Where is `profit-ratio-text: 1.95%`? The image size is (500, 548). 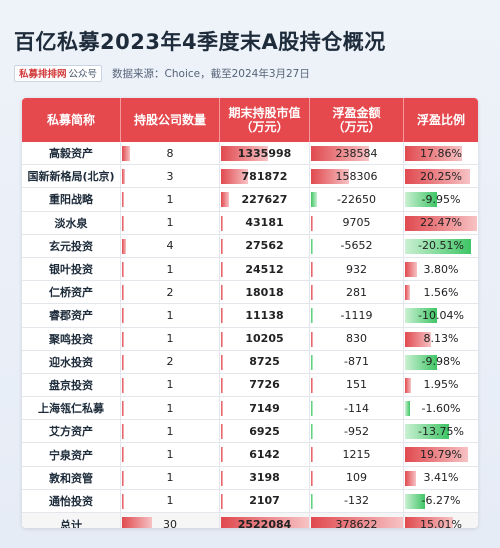
profit-ratio-text: 1.95% is located at coordinates (441, 385).